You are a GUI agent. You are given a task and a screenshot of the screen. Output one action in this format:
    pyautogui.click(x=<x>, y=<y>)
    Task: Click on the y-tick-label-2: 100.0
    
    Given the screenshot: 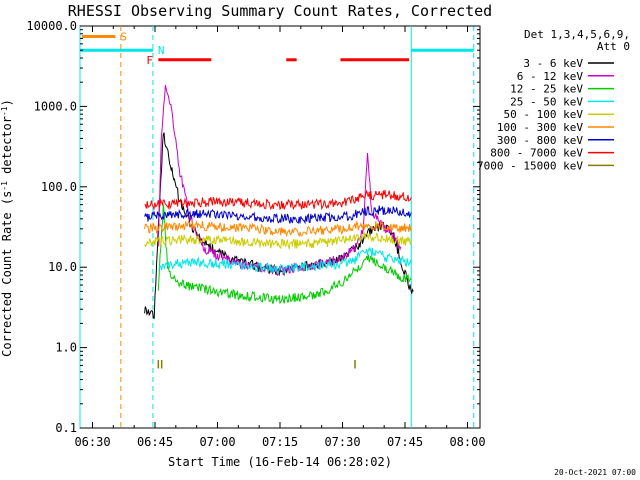 What is the action you would take?
    pyautogui.click(x=59, y=187)
    